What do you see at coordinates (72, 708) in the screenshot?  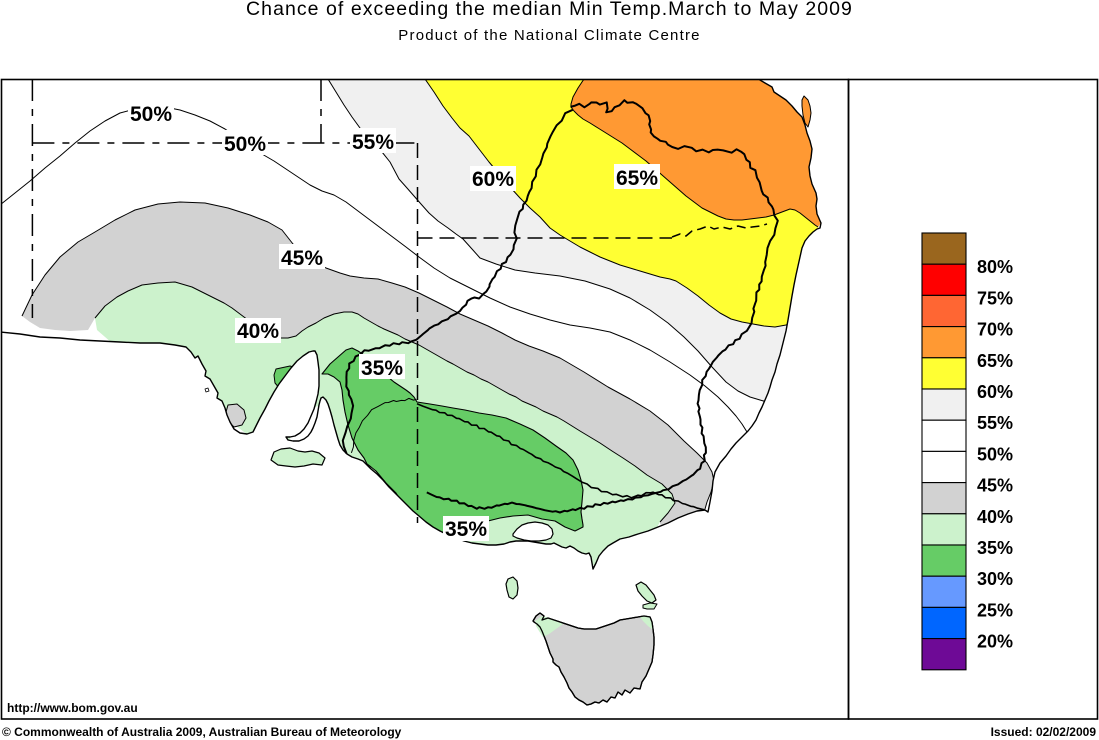 I see `svg-text: http://www.bom.gov.au` at bounding box center [72, 708].